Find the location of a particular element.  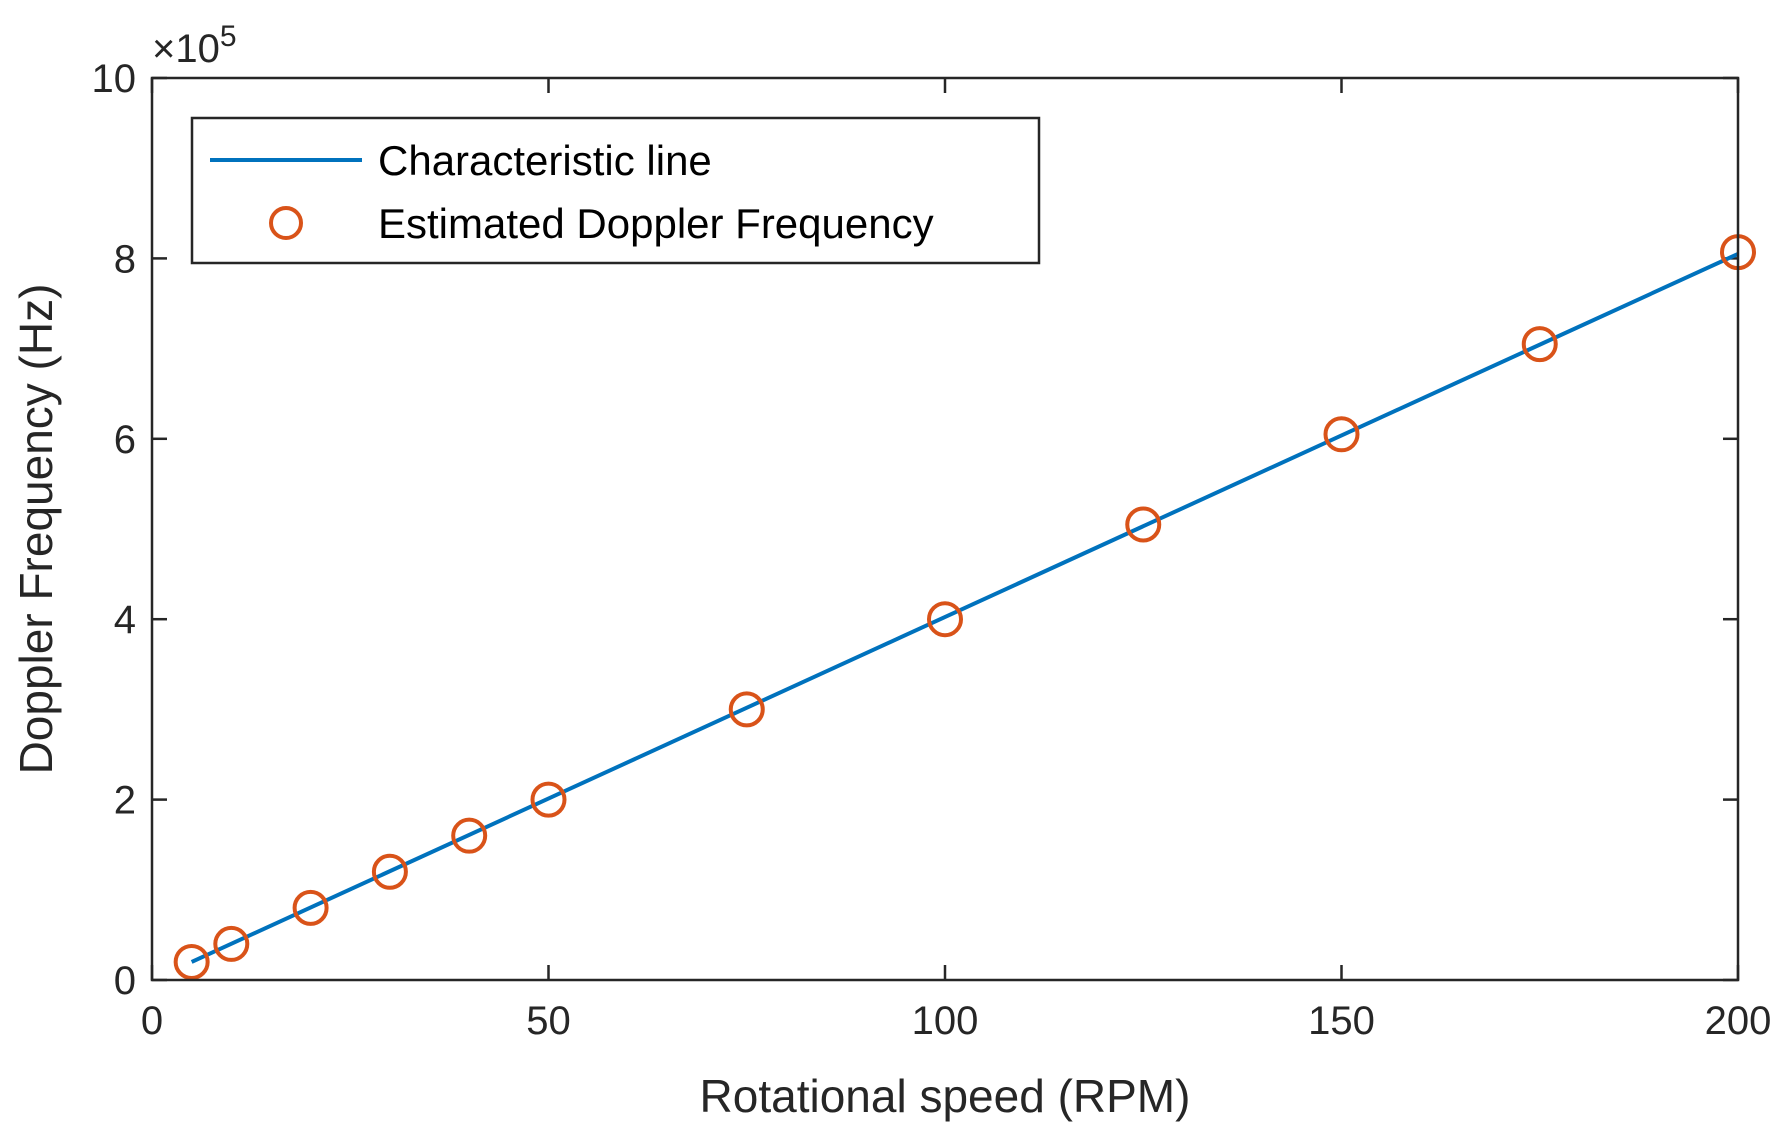

x-tick-label: 0 is located at coordinates (152, 1021).